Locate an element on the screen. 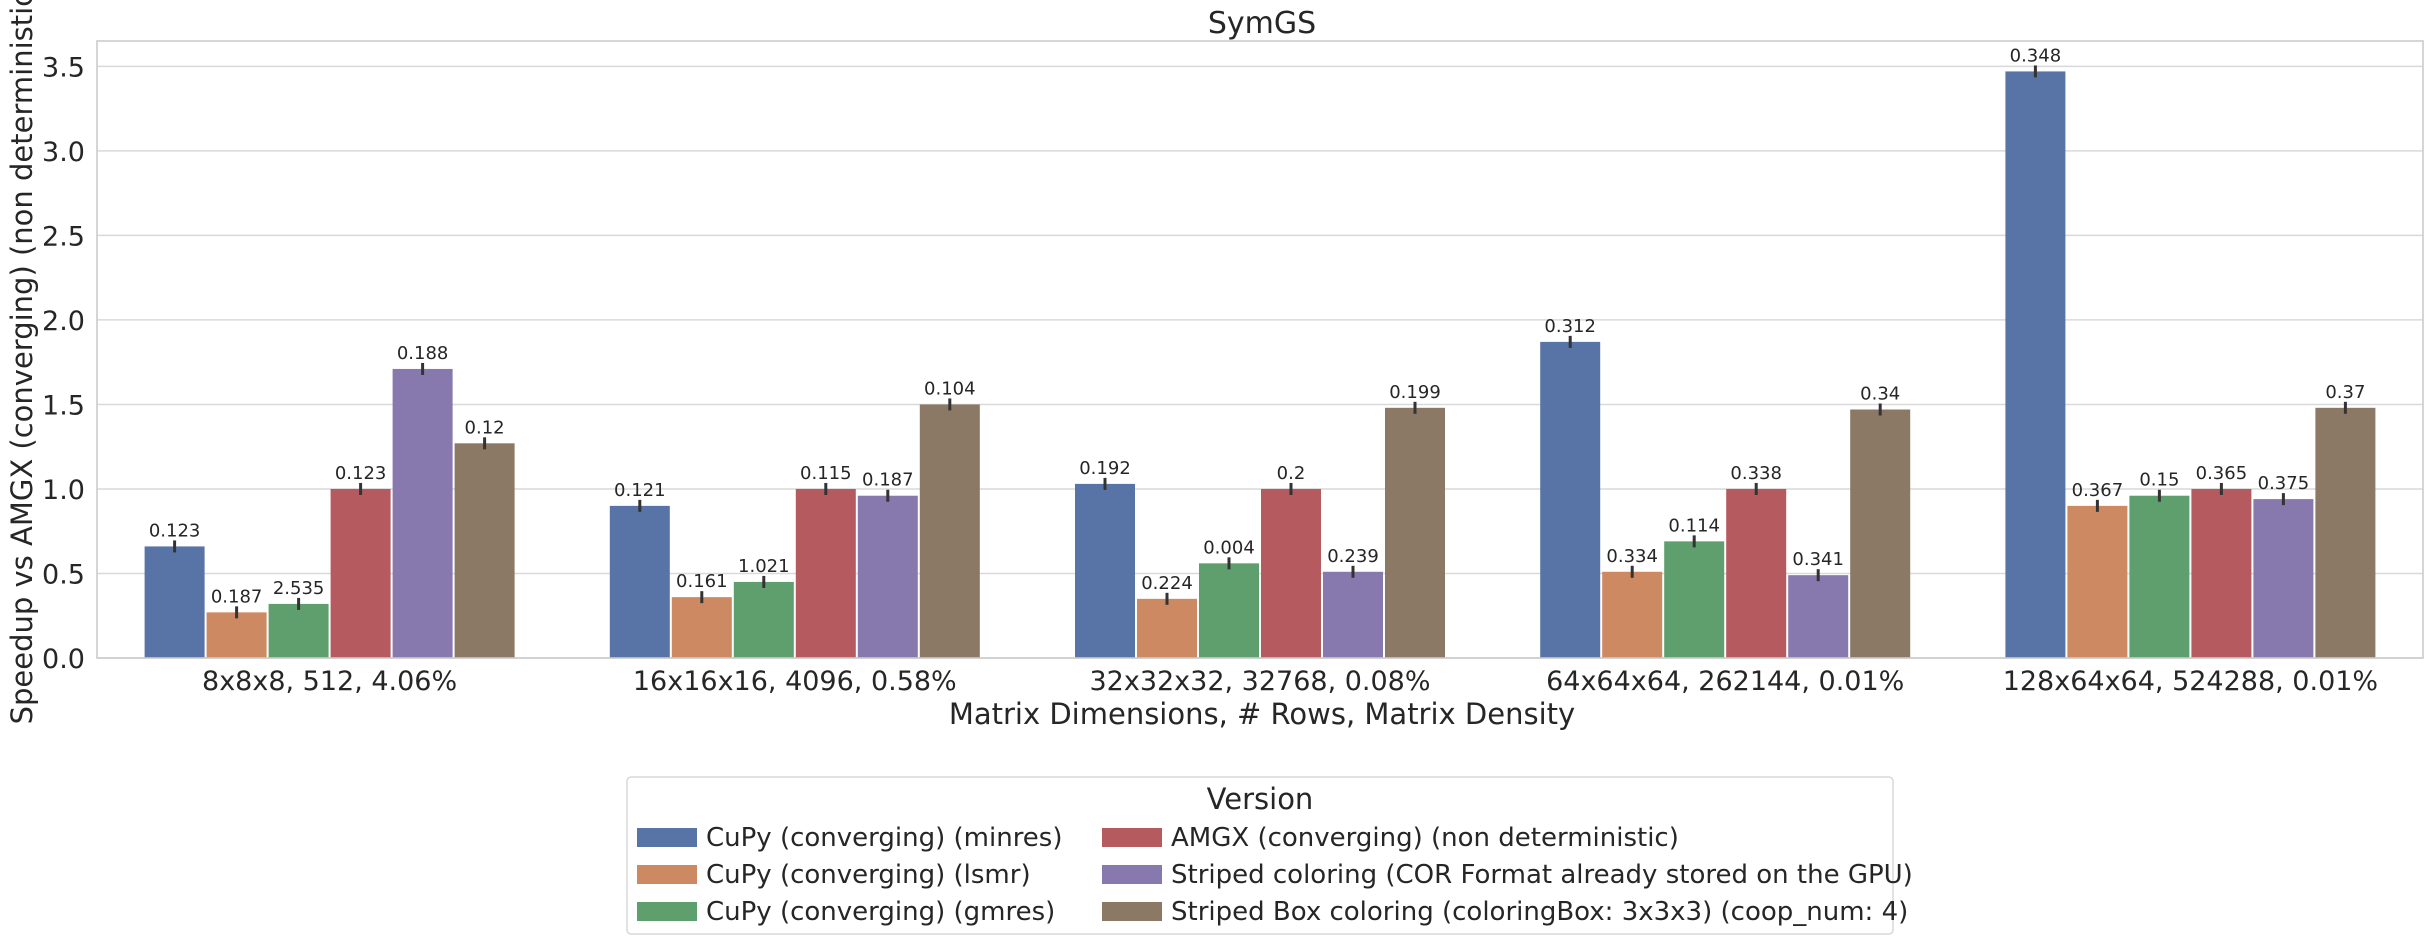 The height and width of the screenshot is (948, 2431). bar-value-label: 0.114 is located at coordinates (1694, 525).